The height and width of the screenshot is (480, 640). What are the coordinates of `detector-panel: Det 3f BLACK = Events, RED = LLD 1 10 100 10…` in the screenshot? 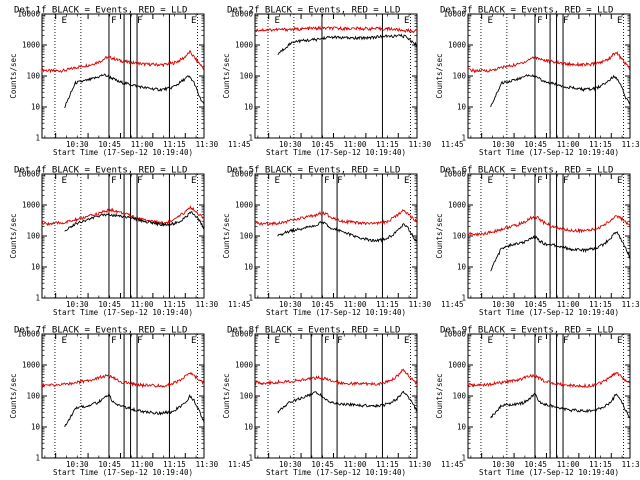 It's located at (537, 82).